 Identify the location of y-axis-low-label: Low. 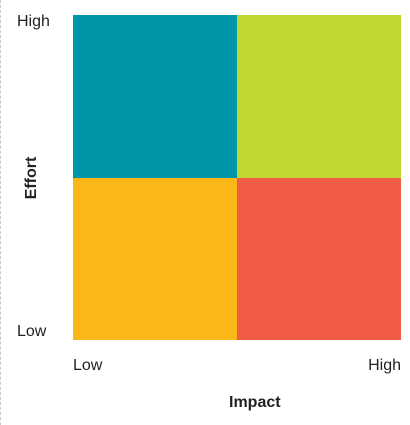
(32, 331).